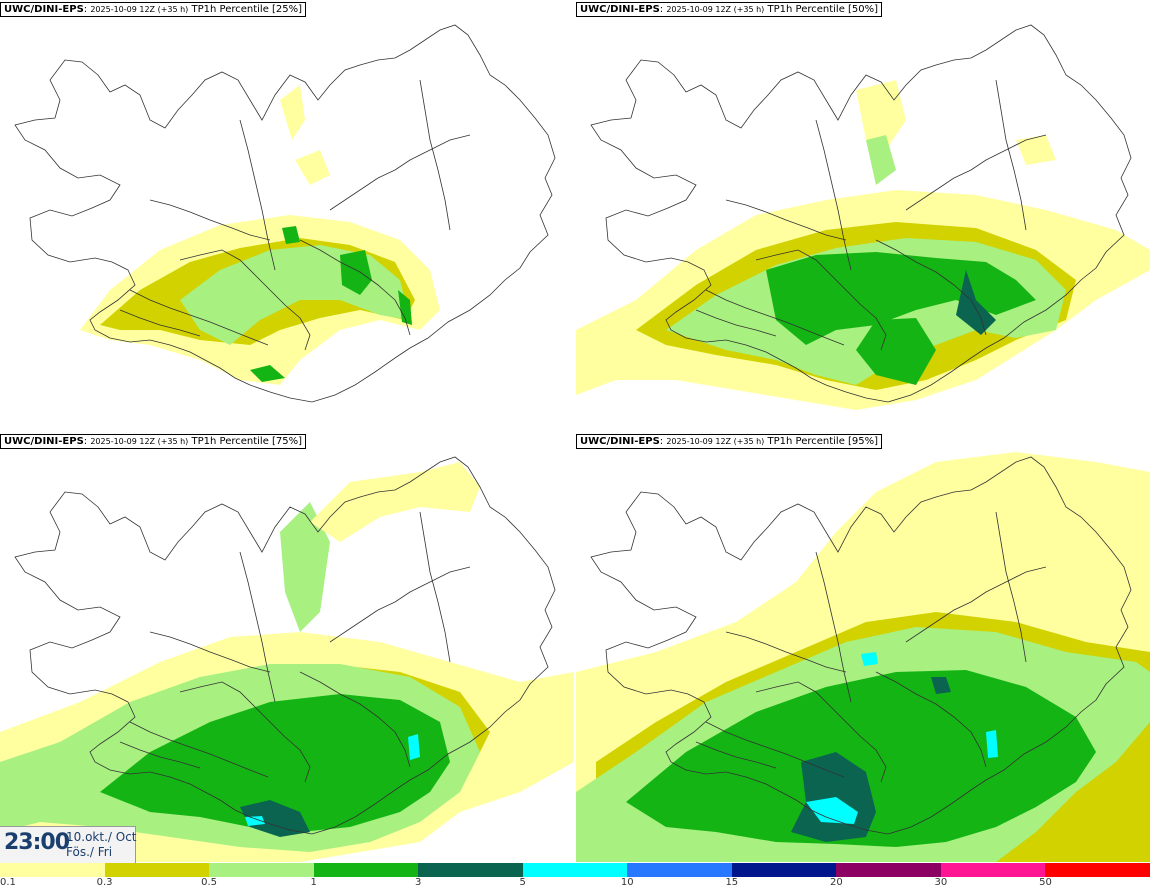 The image size is (1150, 891). What do you see at coordinates (418, 882) in the screenshot?
I see `colorbar-tick-label: 3` at bounding box center [418, 882].